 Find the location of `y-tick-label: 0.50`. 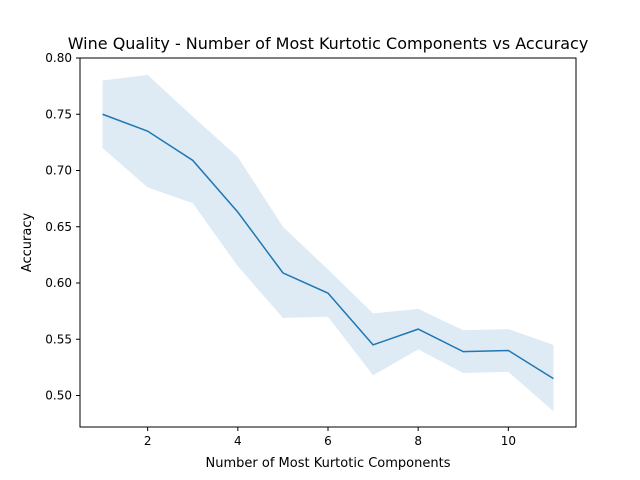

y-tick-label: 0.50 is located at coordinates (58, 396).